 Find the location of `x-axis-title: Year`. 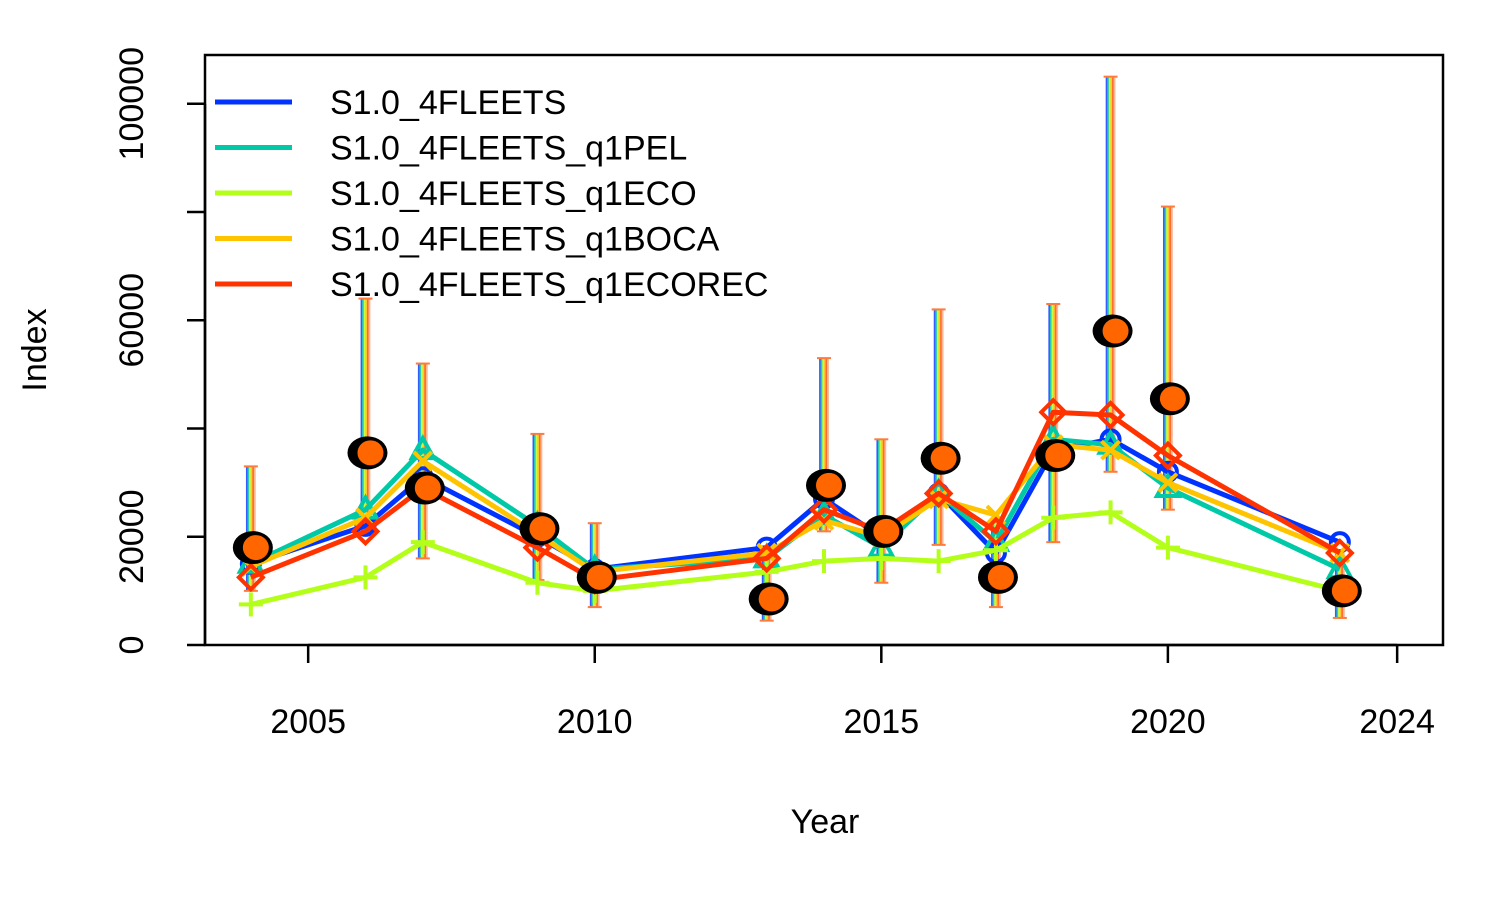

x-axis-title: Year is located at coordinates (825, 822).